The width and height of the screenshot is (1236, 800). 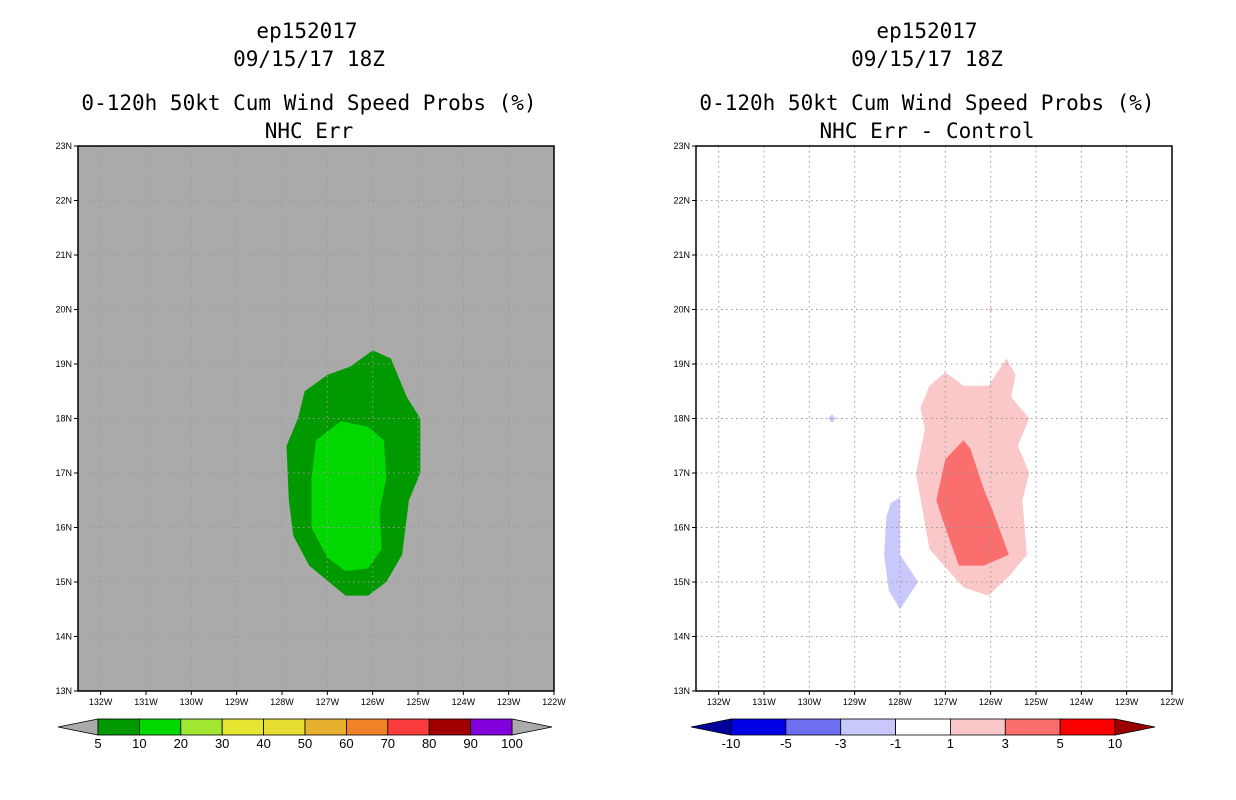 What do you see at coordinates (950, 743) in the screenshot?
I see `colorbar-label: 1` at bounding box center [950, 743].